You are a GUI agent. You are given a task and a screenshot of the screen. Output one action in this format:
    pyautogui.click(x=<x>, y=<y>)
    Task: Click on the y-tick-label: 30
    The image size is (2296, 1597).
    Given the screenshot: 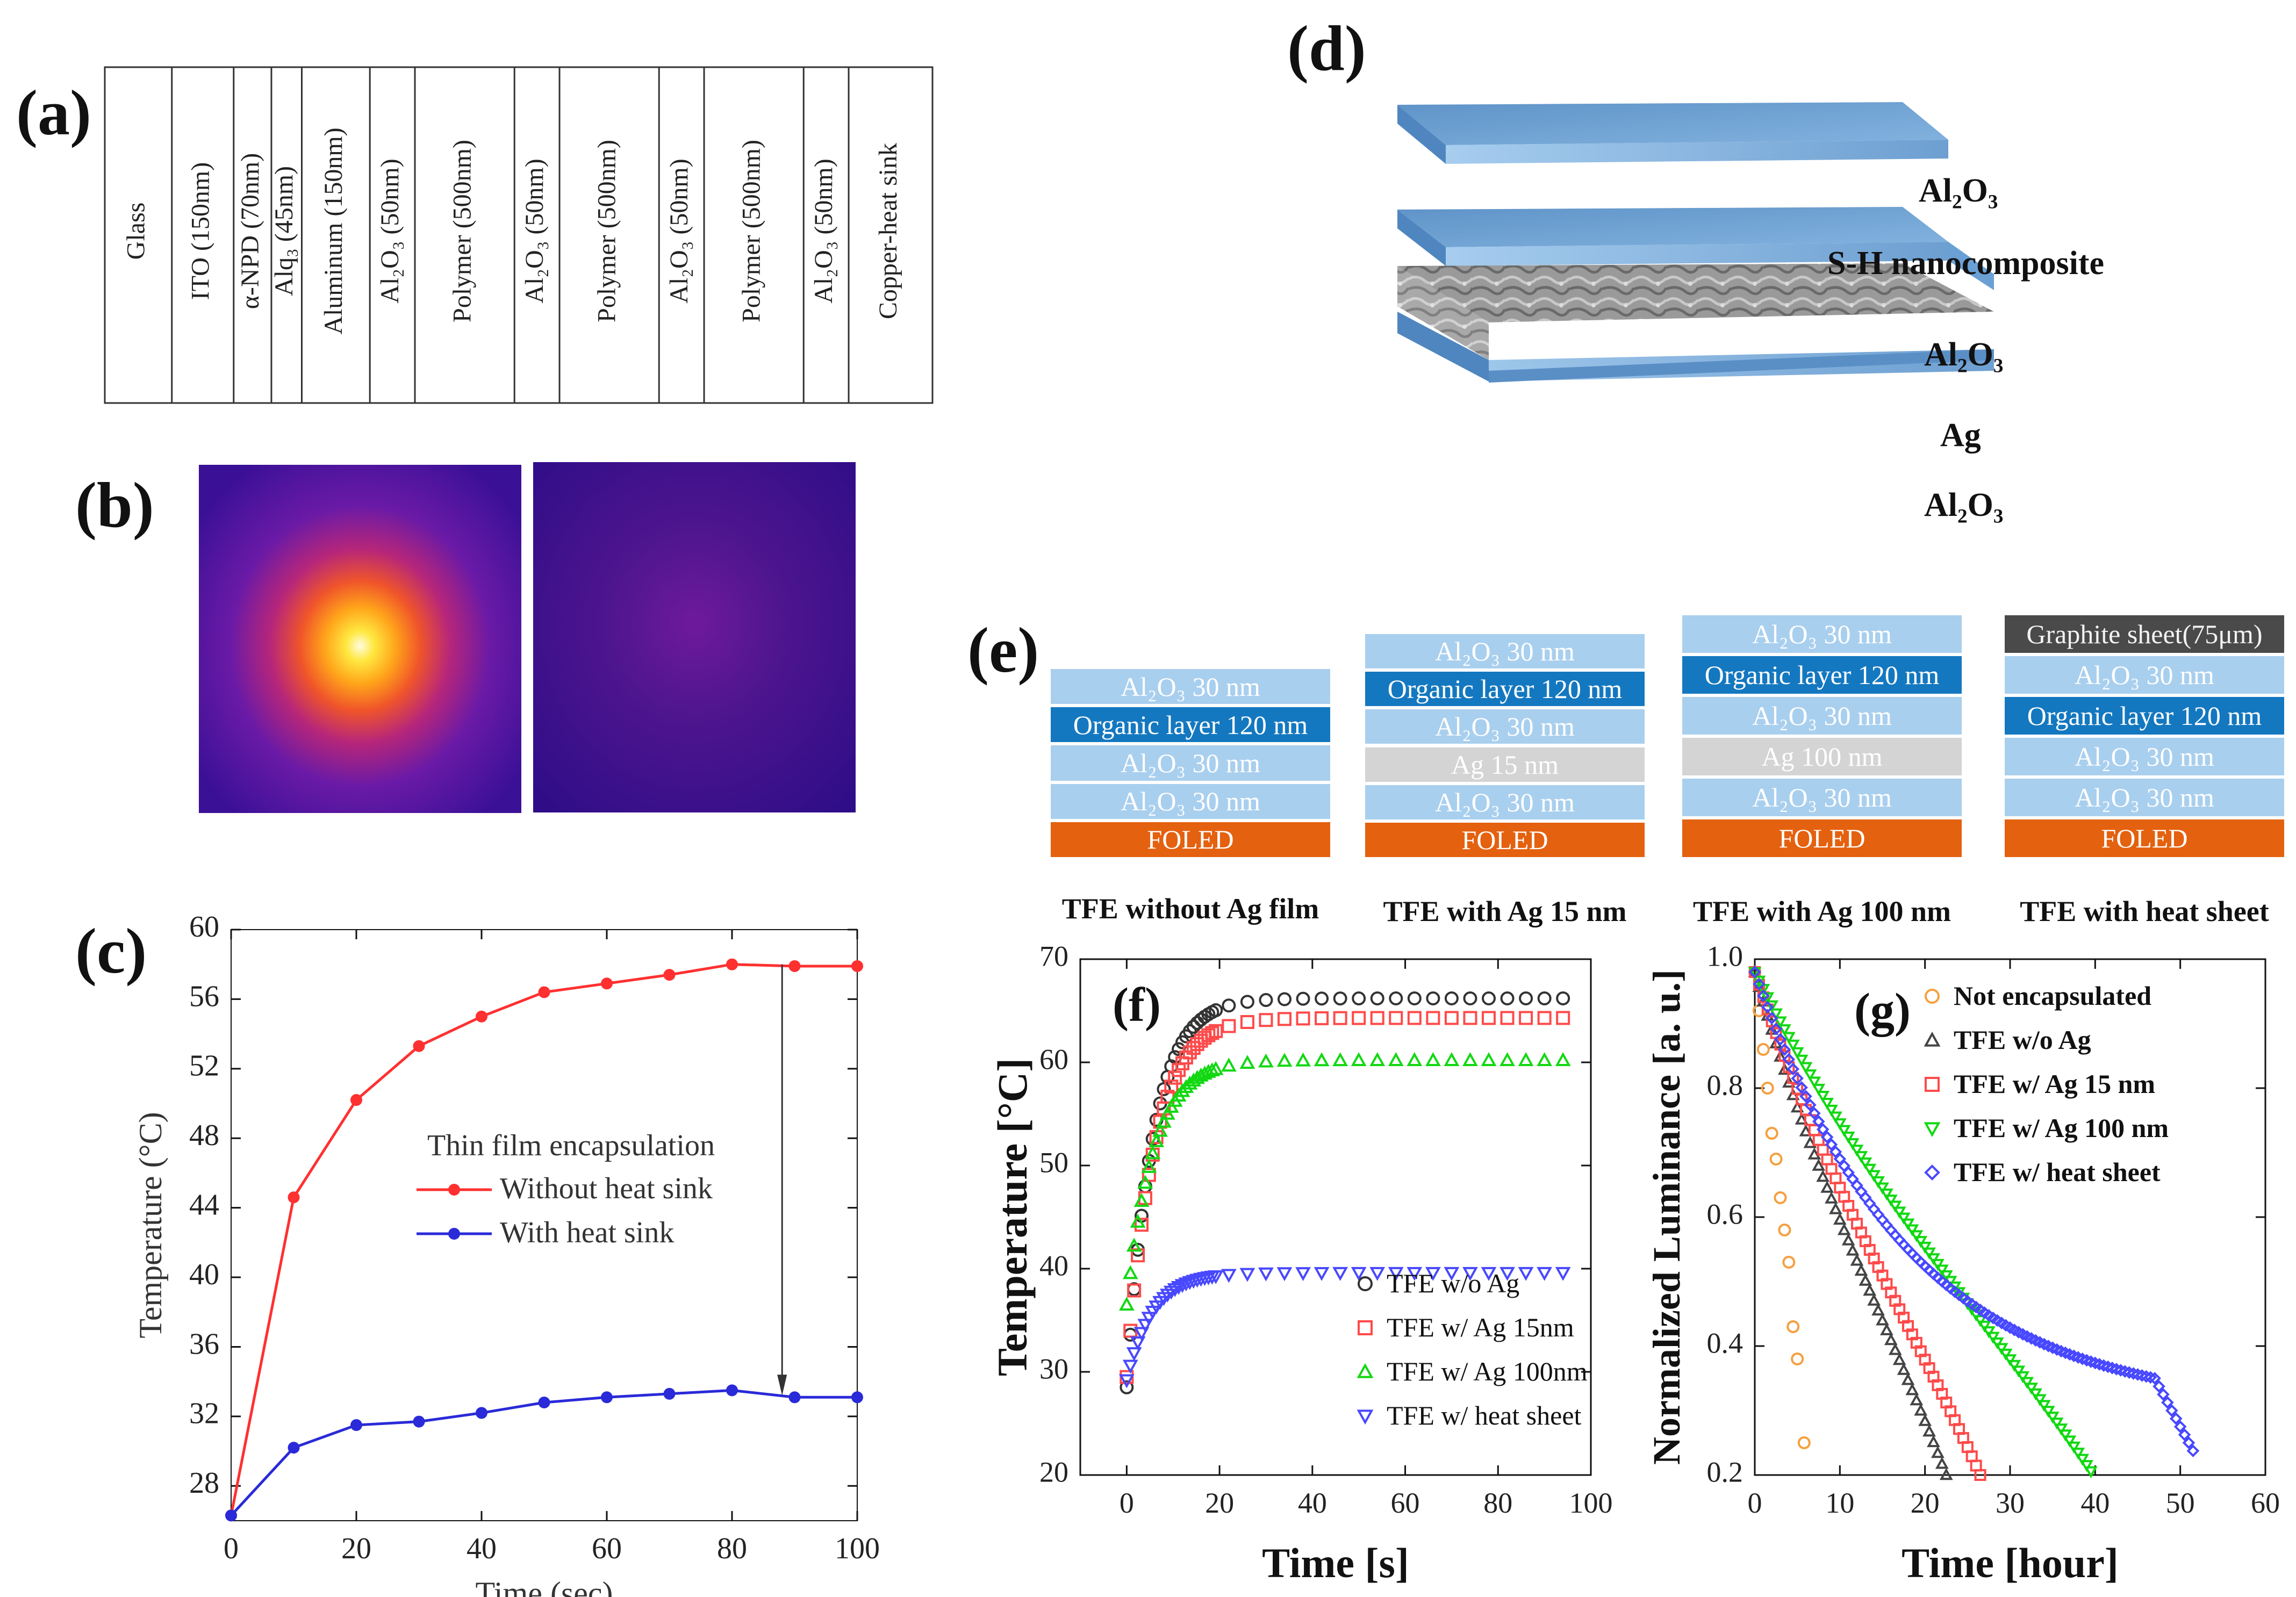 What is the action you would take?
    pyautogui.click(x=1053, y=1369)
    